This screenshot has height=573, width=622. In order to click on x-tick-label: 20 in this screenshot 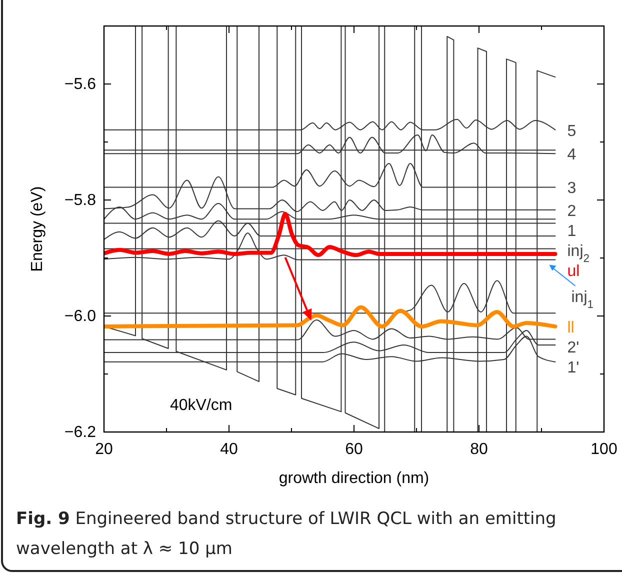, I will do `click(104, 449)`.